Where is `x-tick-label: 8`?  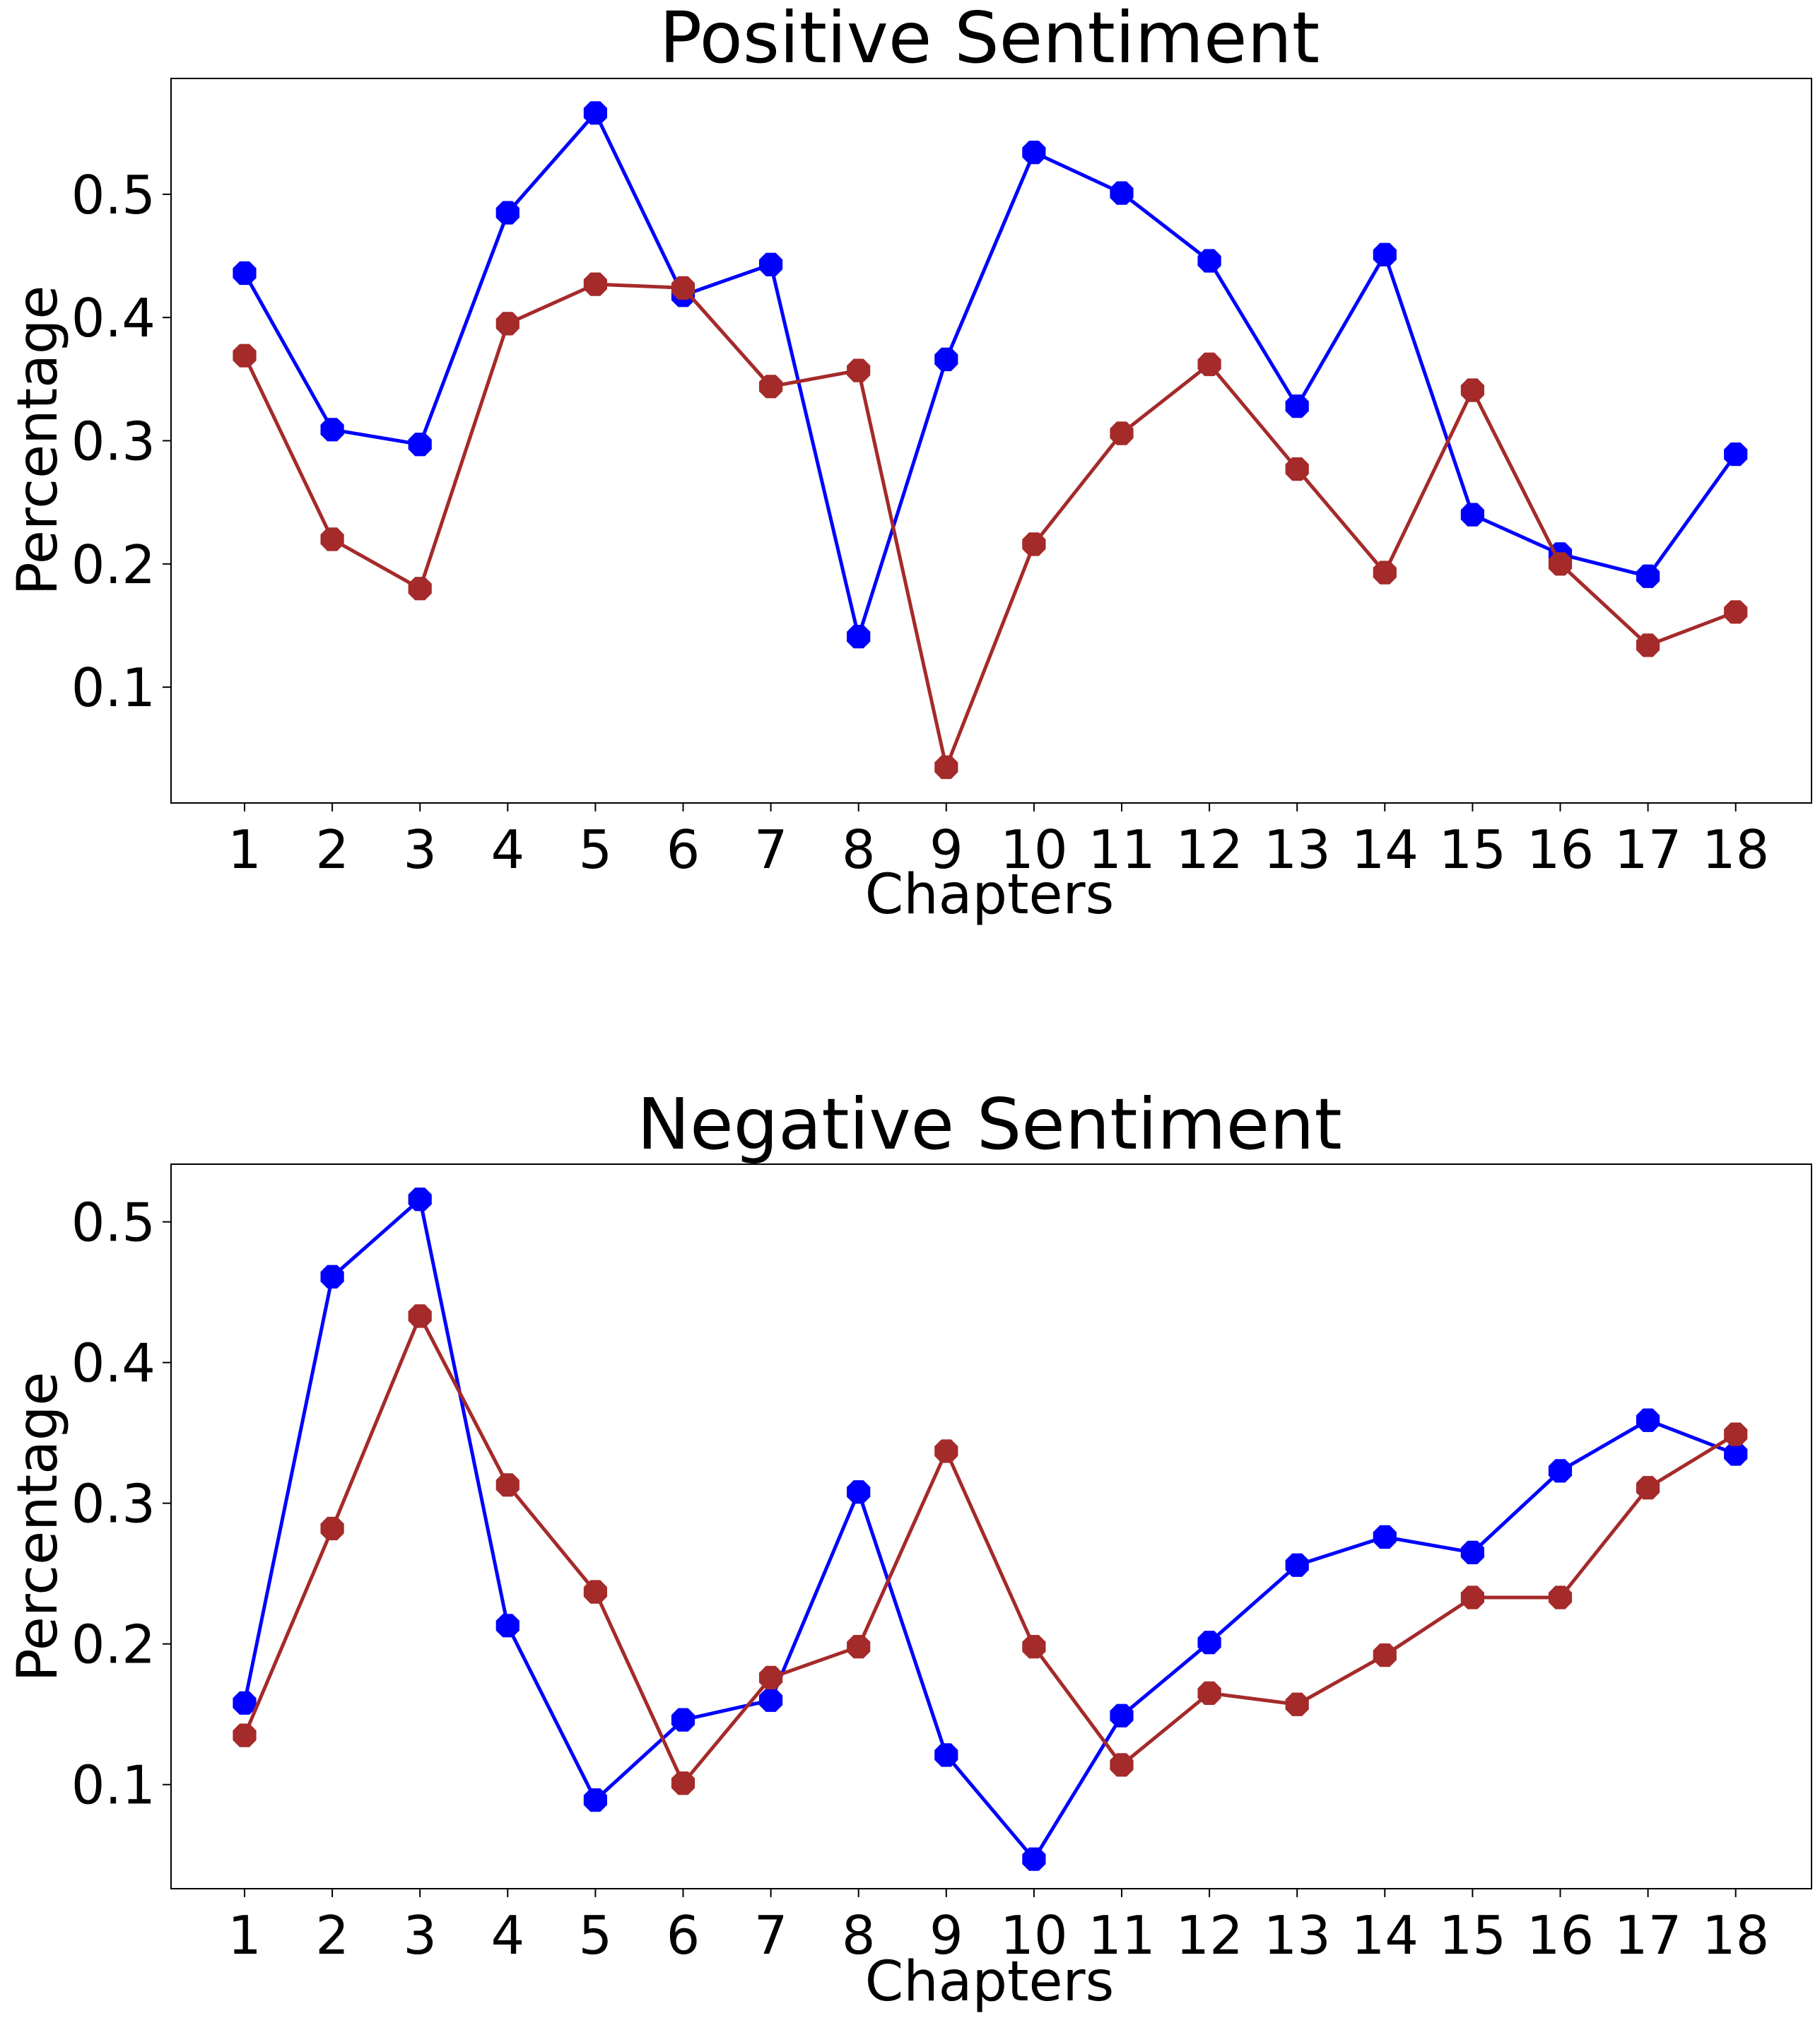
x-tick-label: 8 is located at coordinates (859, 1935).